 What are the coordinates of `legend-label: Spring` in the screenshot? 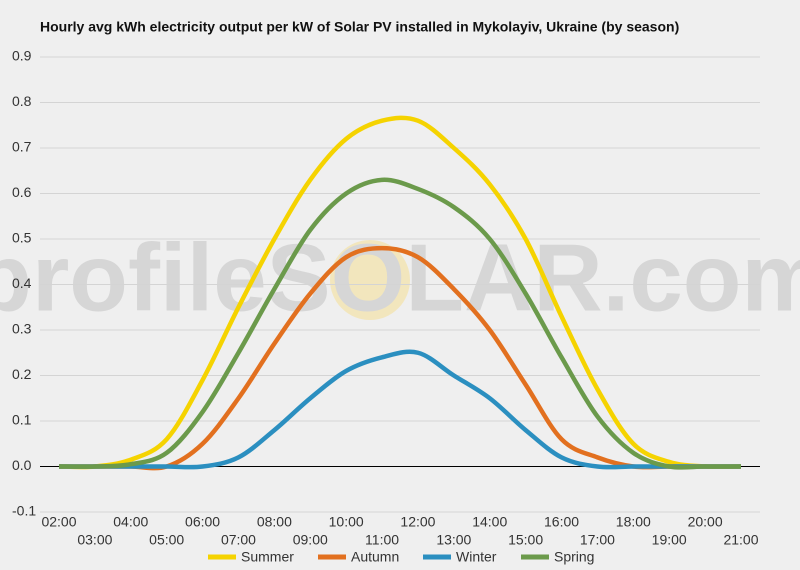 It's located at (574, 557).